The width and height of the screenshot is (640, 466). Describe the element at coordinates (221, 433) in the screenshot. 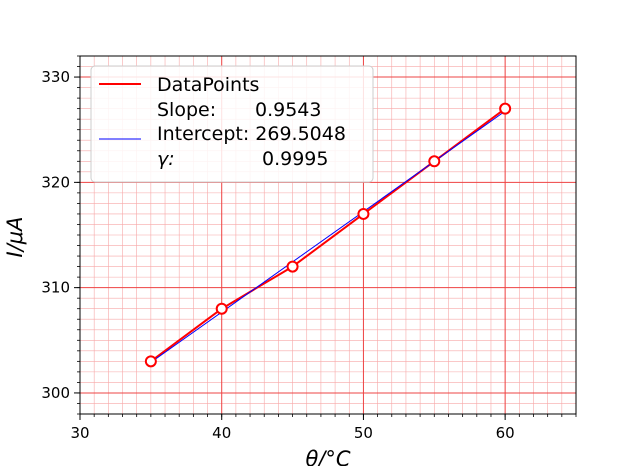

I see `x-tick-label: 40` at that location.